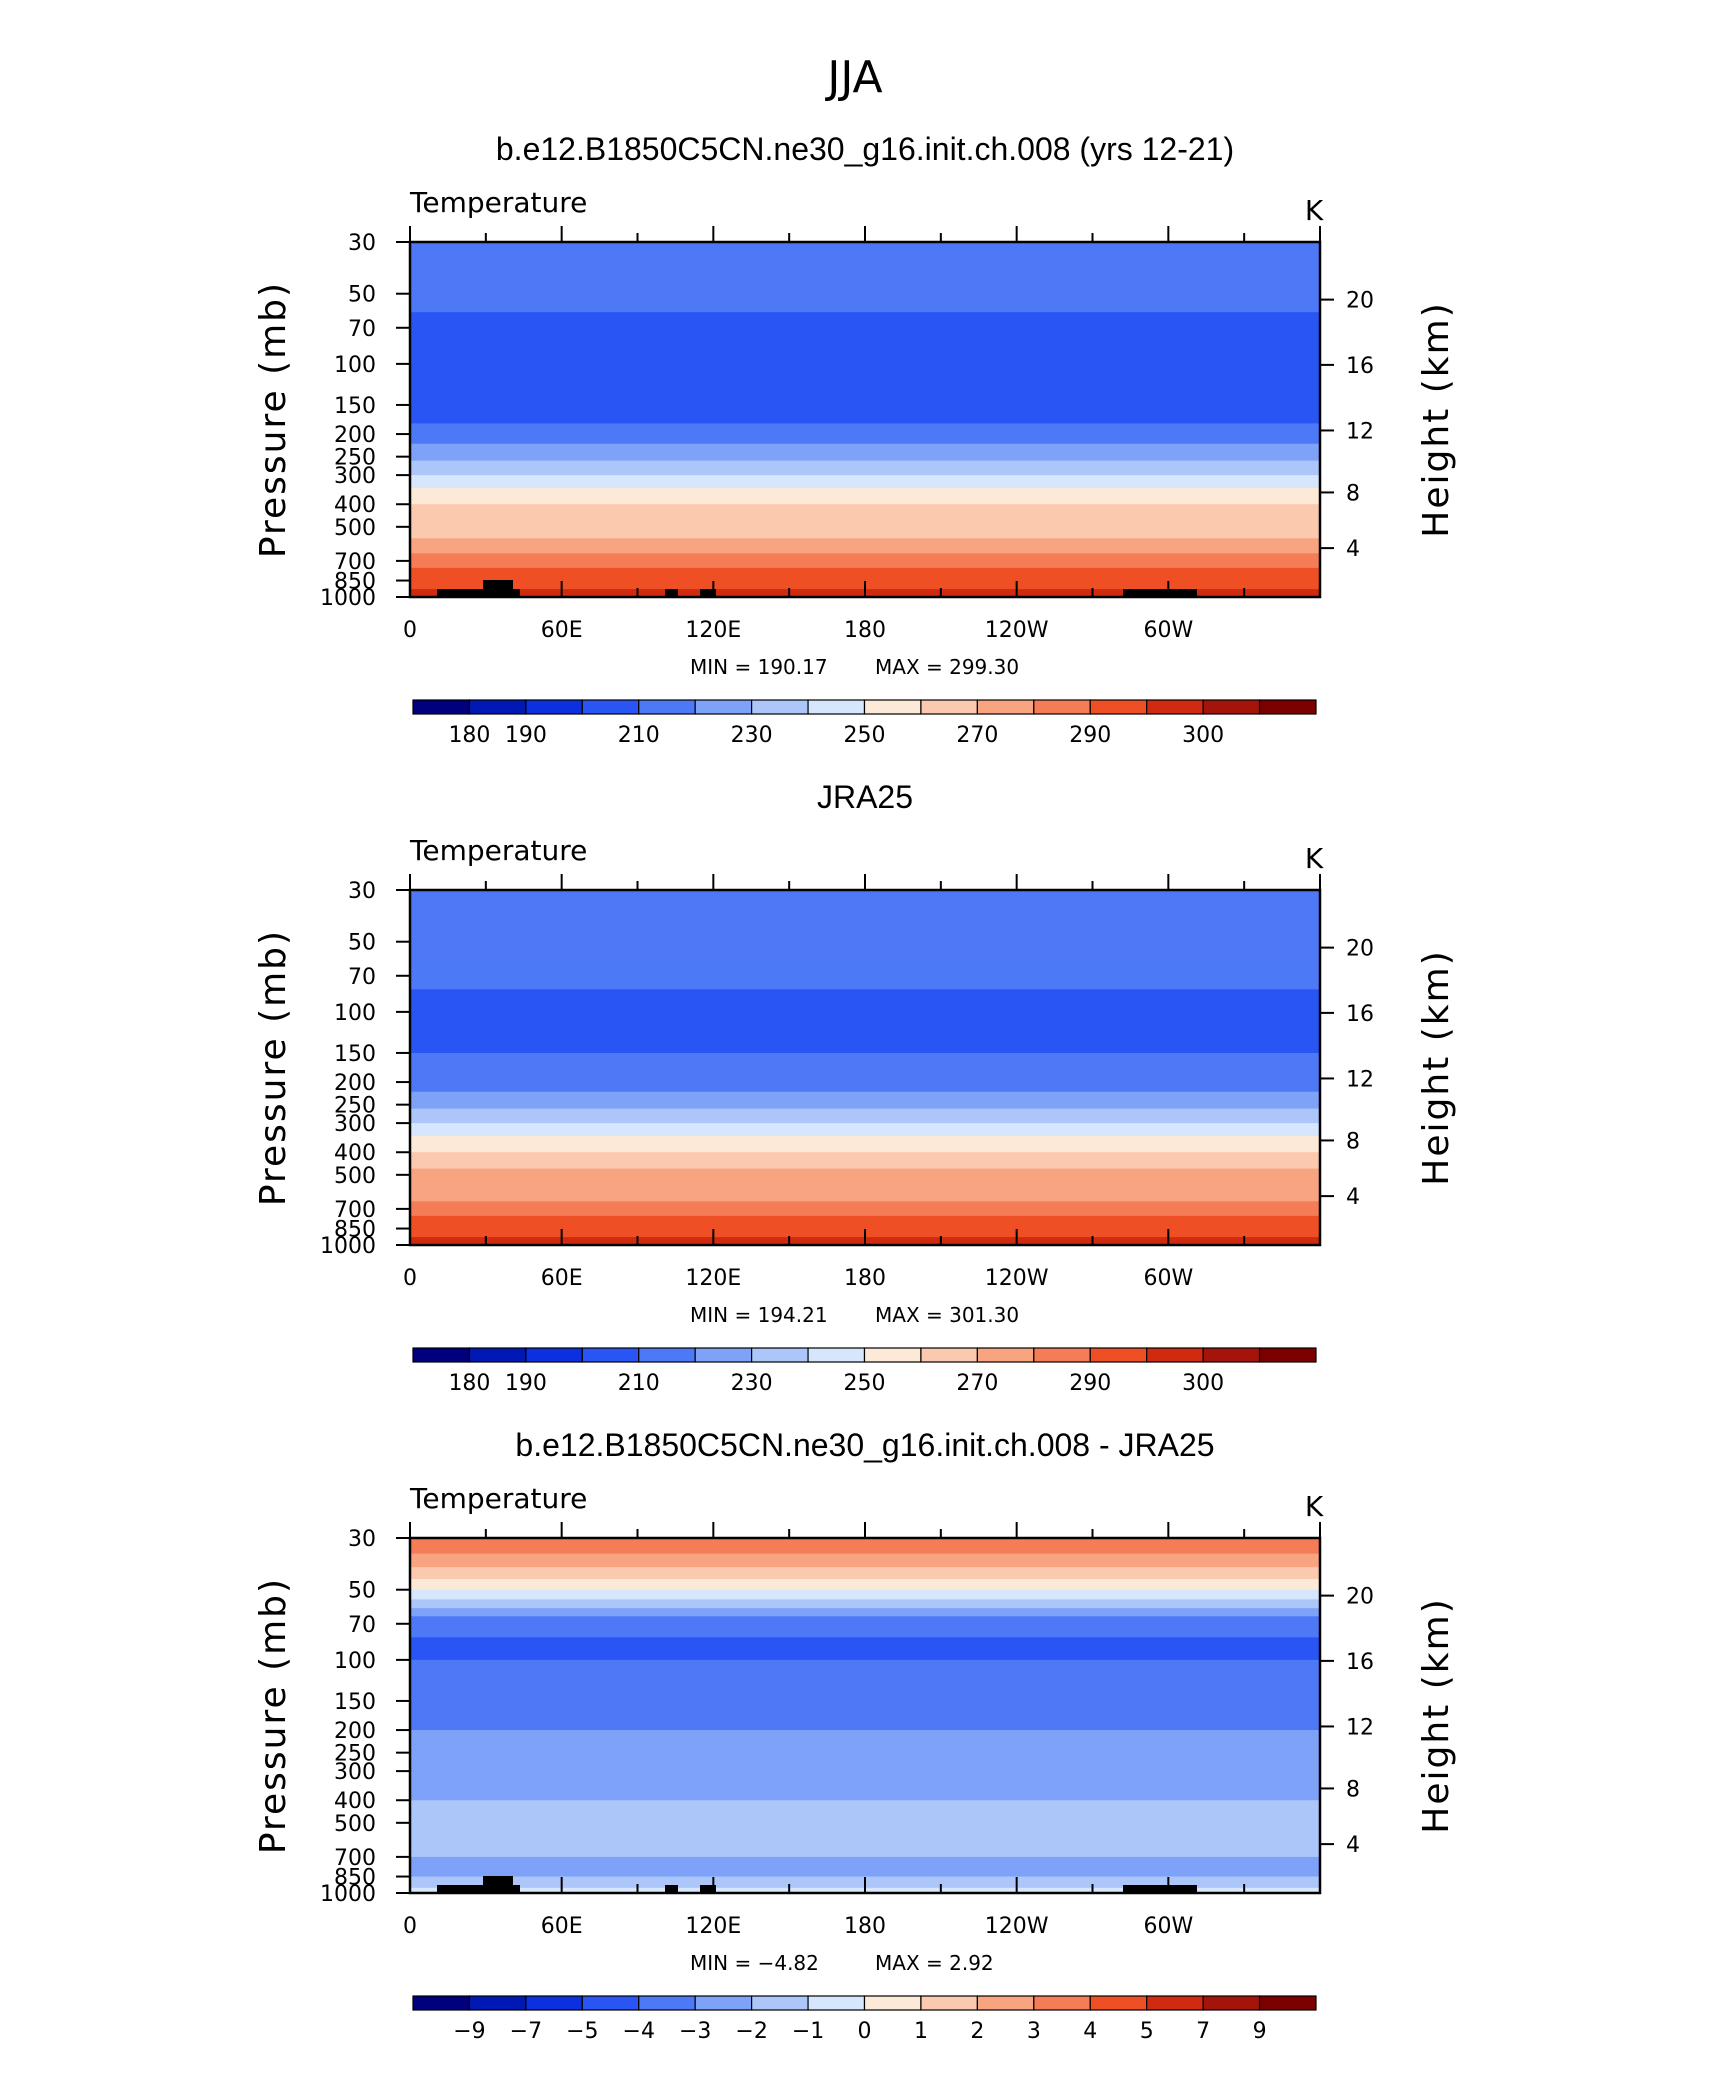 Image resolution: width=1710 pixels, height=2074 pixels. What do you see at coordinates (1168, 1278) in the screenshot?
I see `x-tick-label: 60W` at bounding box center [1168, 1278].